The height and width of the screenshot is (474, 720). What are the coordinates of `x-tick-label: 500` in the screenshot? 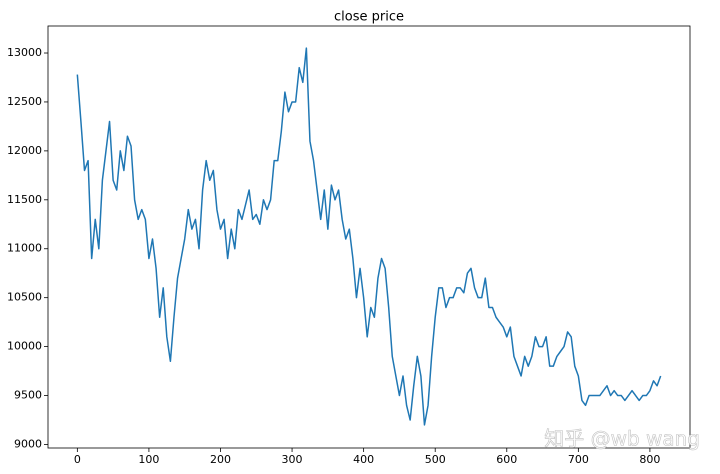 It's located at (435, 459).